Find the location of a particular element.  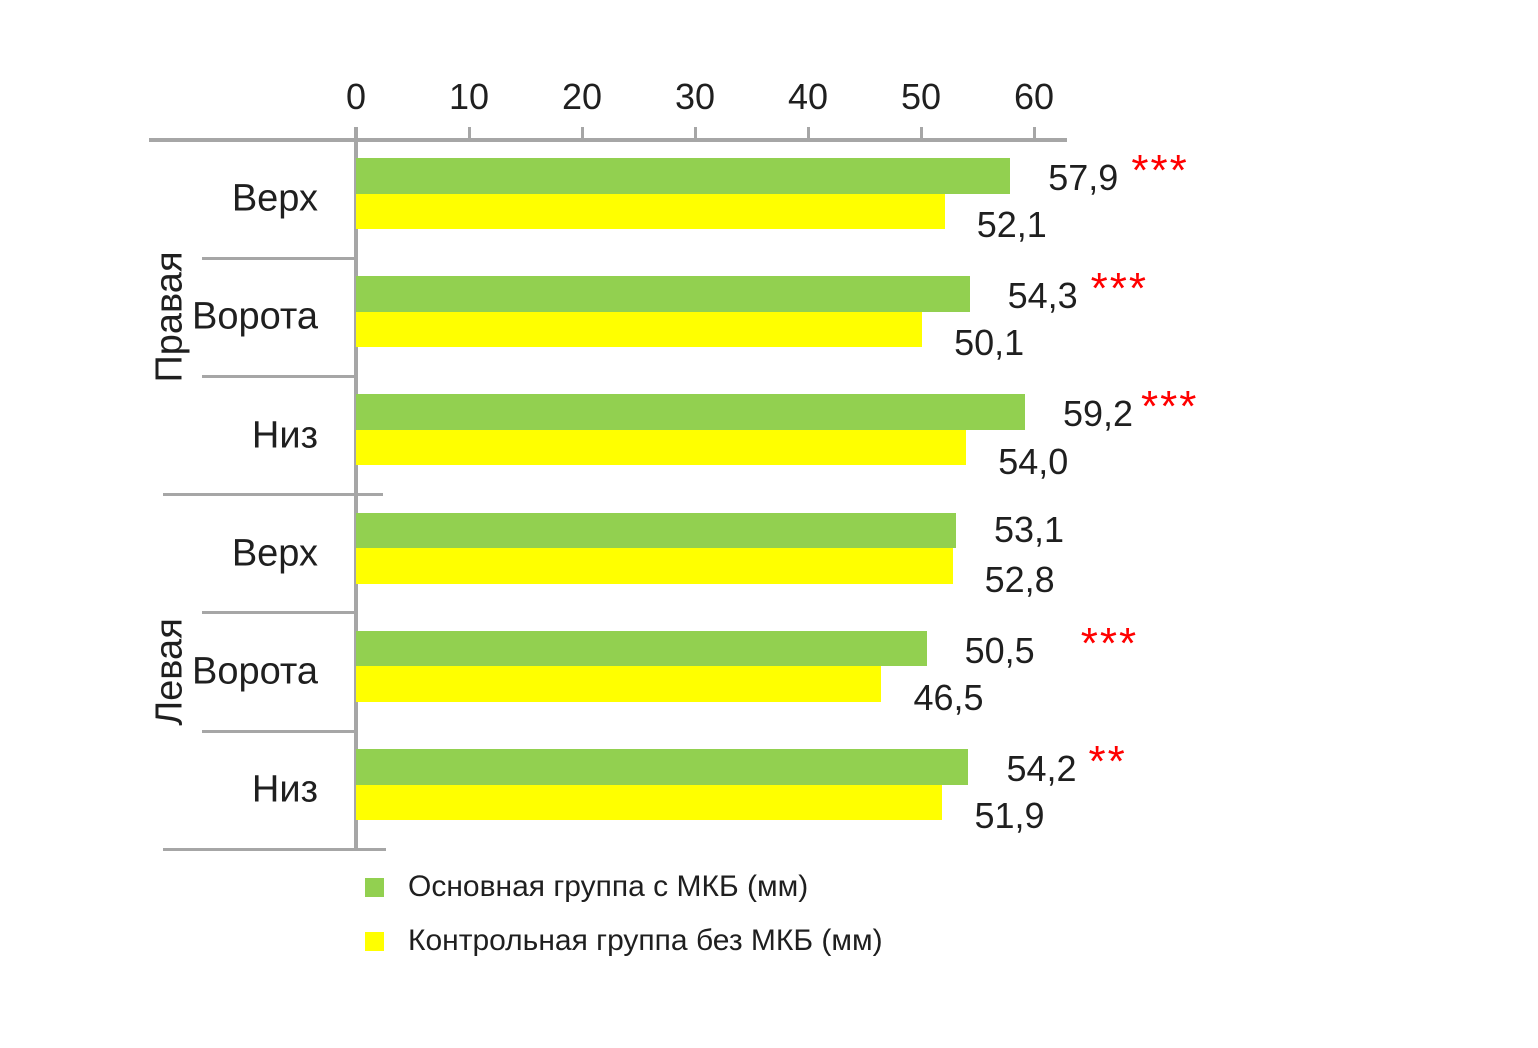

x-tick-label: 20 is located at coordinates (582, 96).